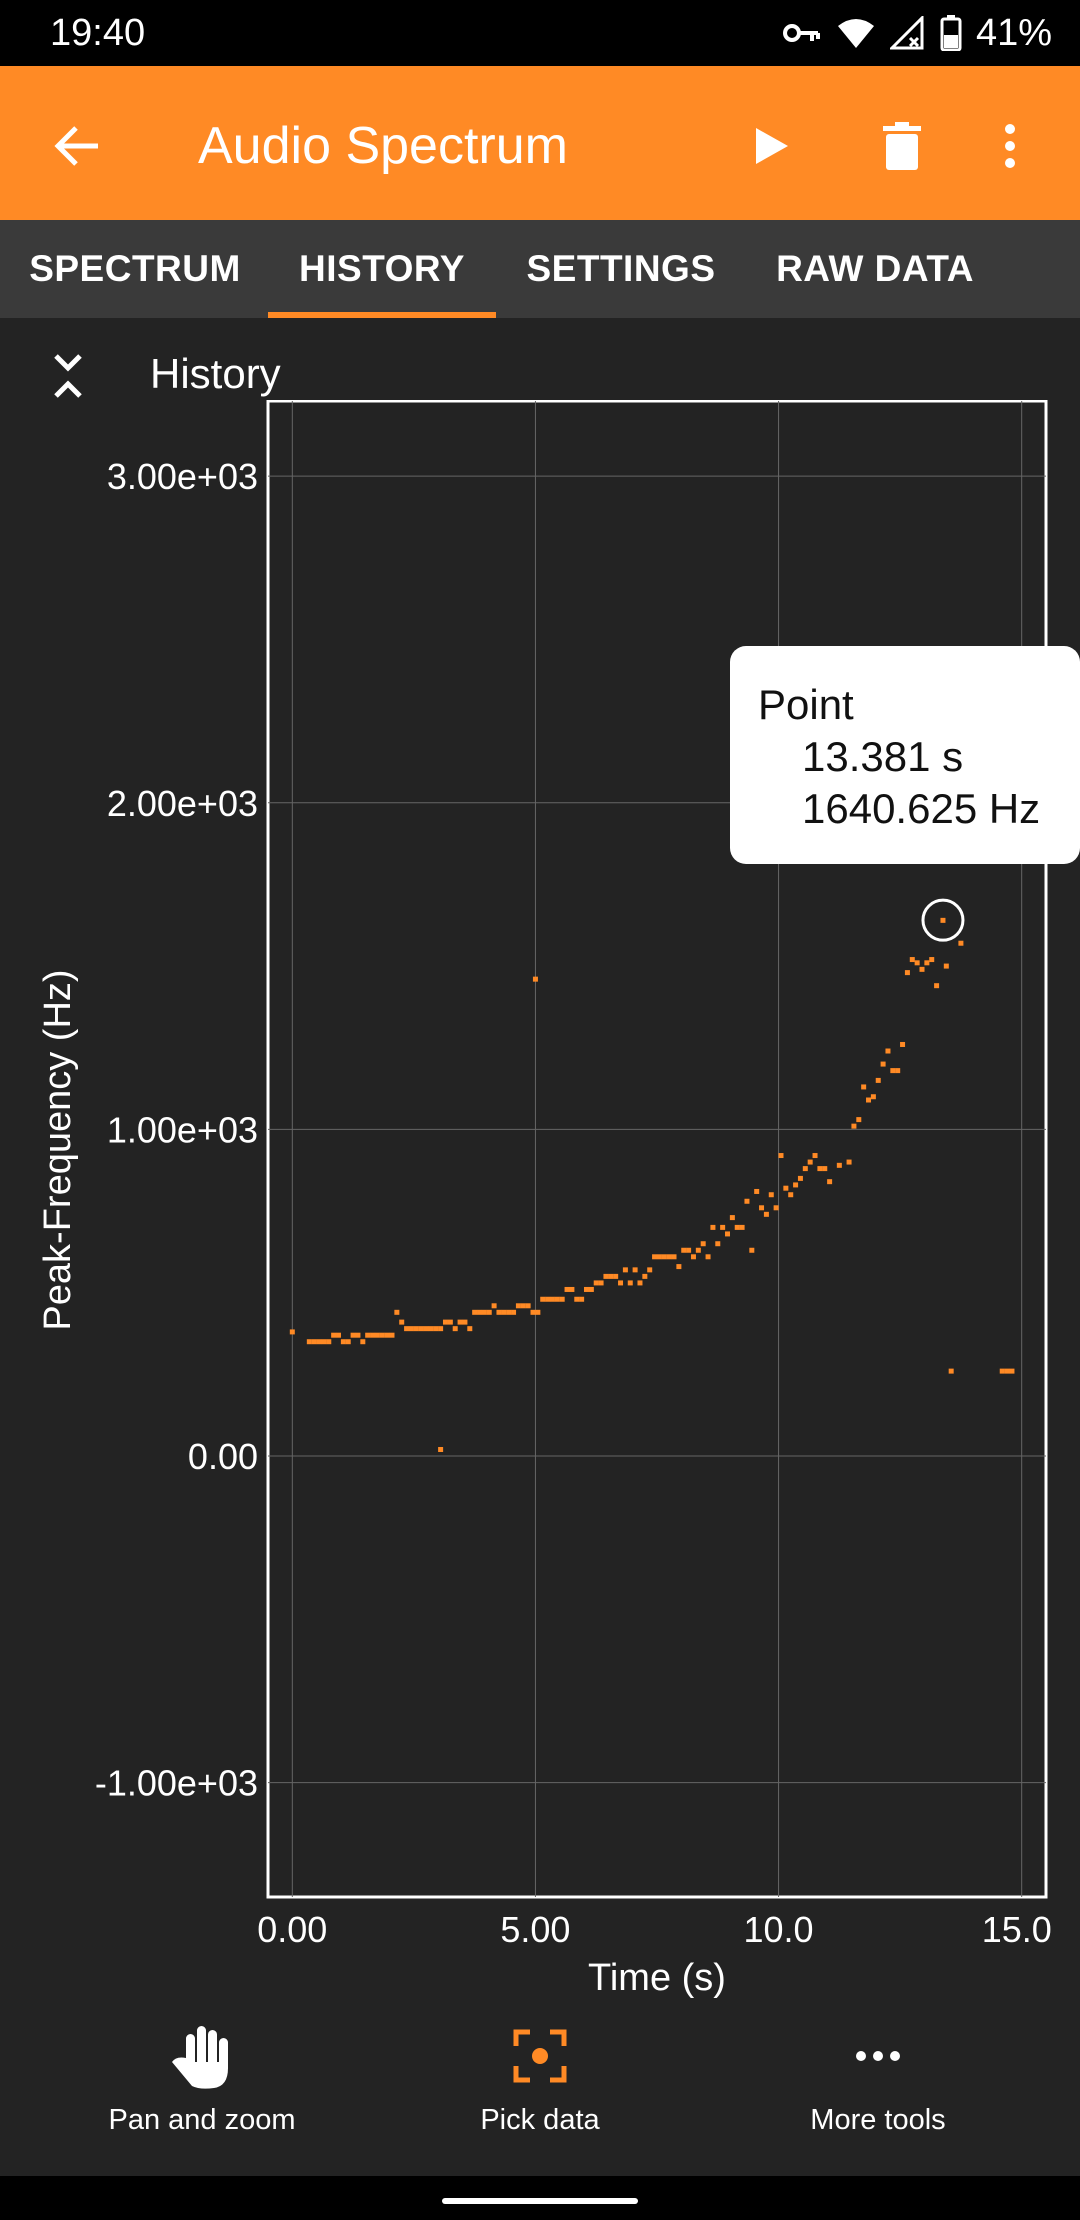 The image size is (1080, 2220). I want to click on x-tick-labels: 0.00 5.00 10.0 15.0, so click(654, 1929).